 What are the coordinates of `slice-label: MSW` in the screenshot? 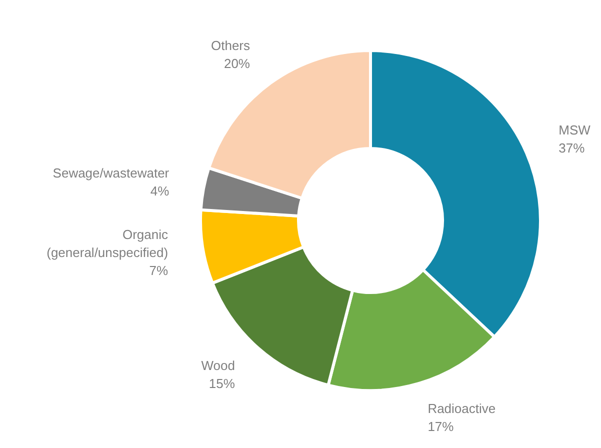 It's located at (575, 130).